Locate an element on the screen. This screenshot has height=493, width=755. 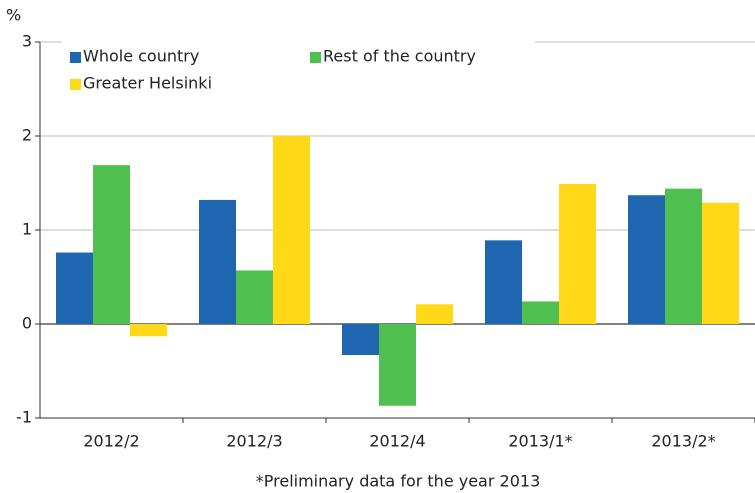
x-tick-label: 2013/2* is located at coordinates (683, 441).